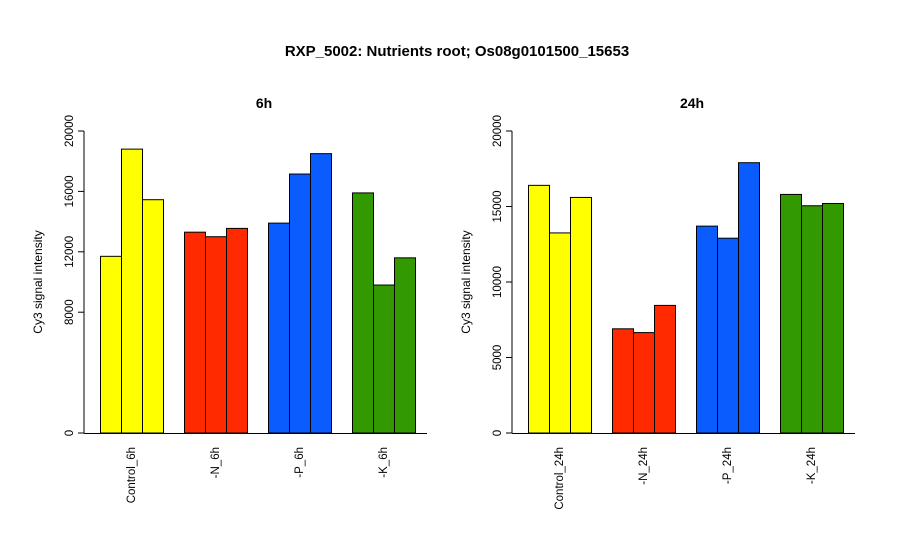  Describe the element at coordinates (132, 475) in the screenshot. I see `category-label: Control_6h` at that location.